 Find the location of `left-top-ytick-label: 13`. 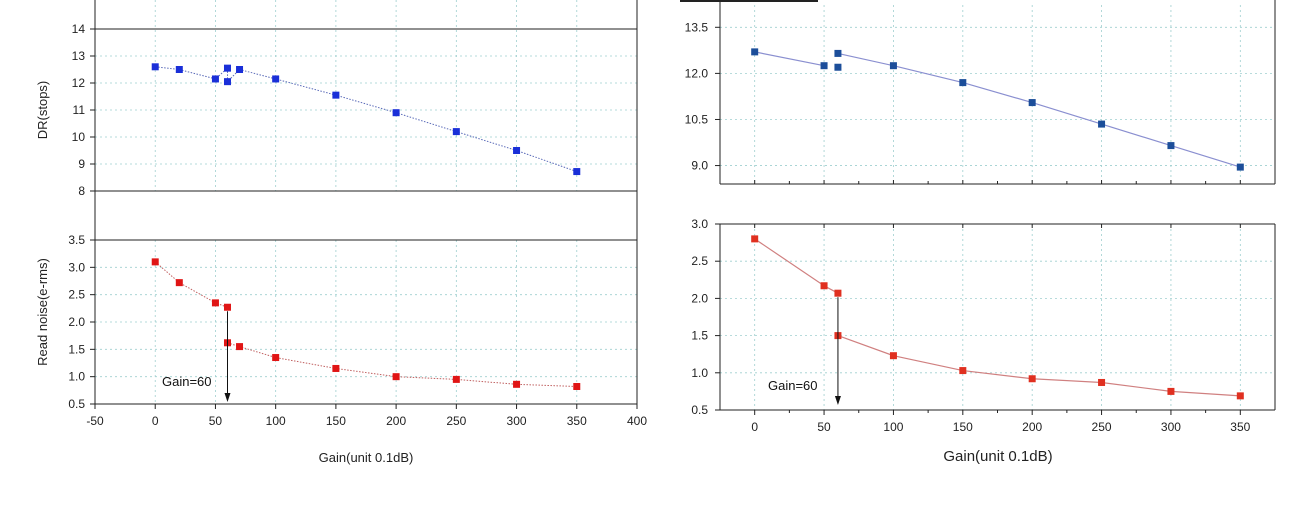

left-top-ytick-label: 13 is located at coordinates (79, 56).